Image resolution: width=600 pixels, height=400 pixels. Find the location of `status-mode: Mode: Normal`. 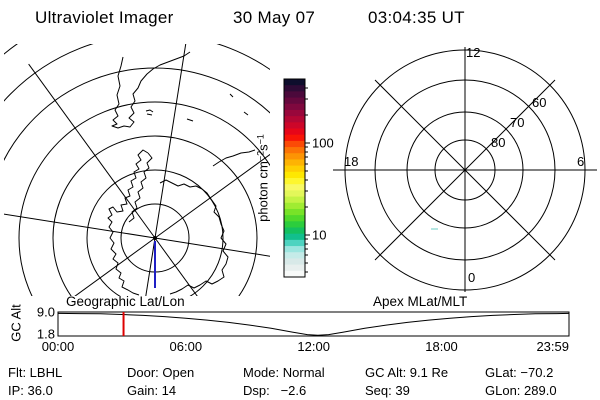

status-mode: Mode: Normal is located at coordinates (284, 372).